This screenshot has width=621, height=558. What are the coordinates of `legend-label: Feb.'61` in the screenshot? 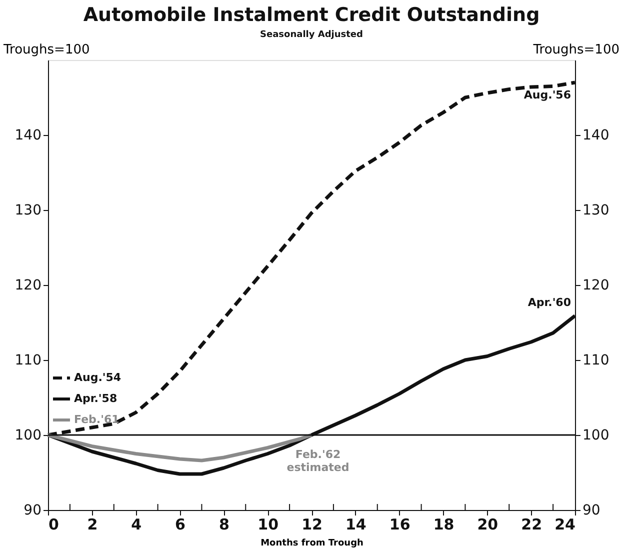 It's located at (97, 419).